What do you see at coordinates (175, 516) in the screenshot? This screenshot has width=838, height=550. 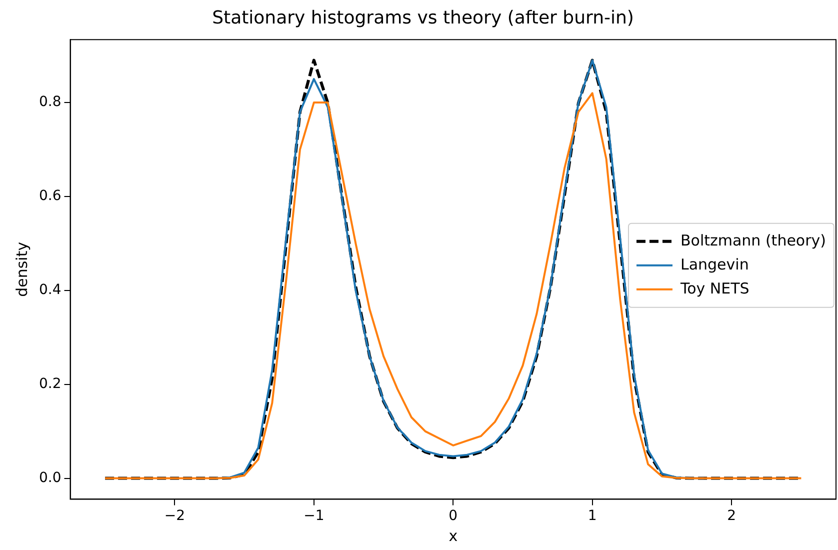 I see `x-tick-label: −2` at bounding box center [175, 516].